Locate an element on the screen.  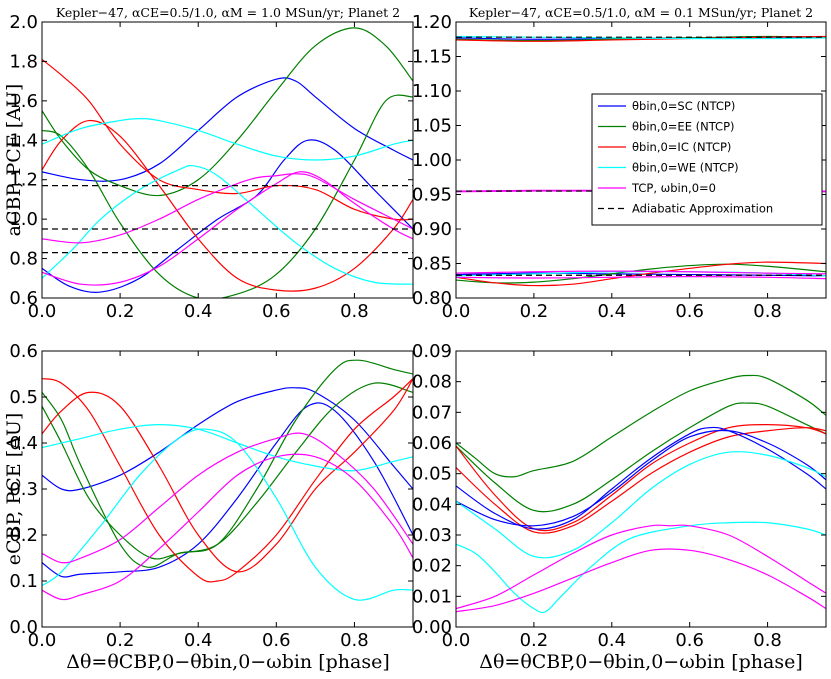
y-tick-label: 1.20 is located at coordinates (432, 22).